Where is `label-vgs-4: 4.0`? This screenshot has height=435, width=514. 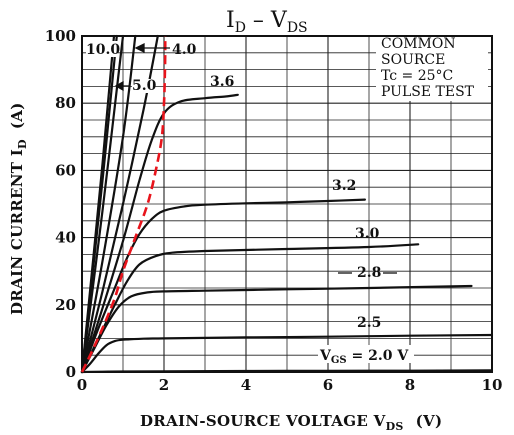 label-vgs-4: 4.0 is located at coordinates (184, 50).